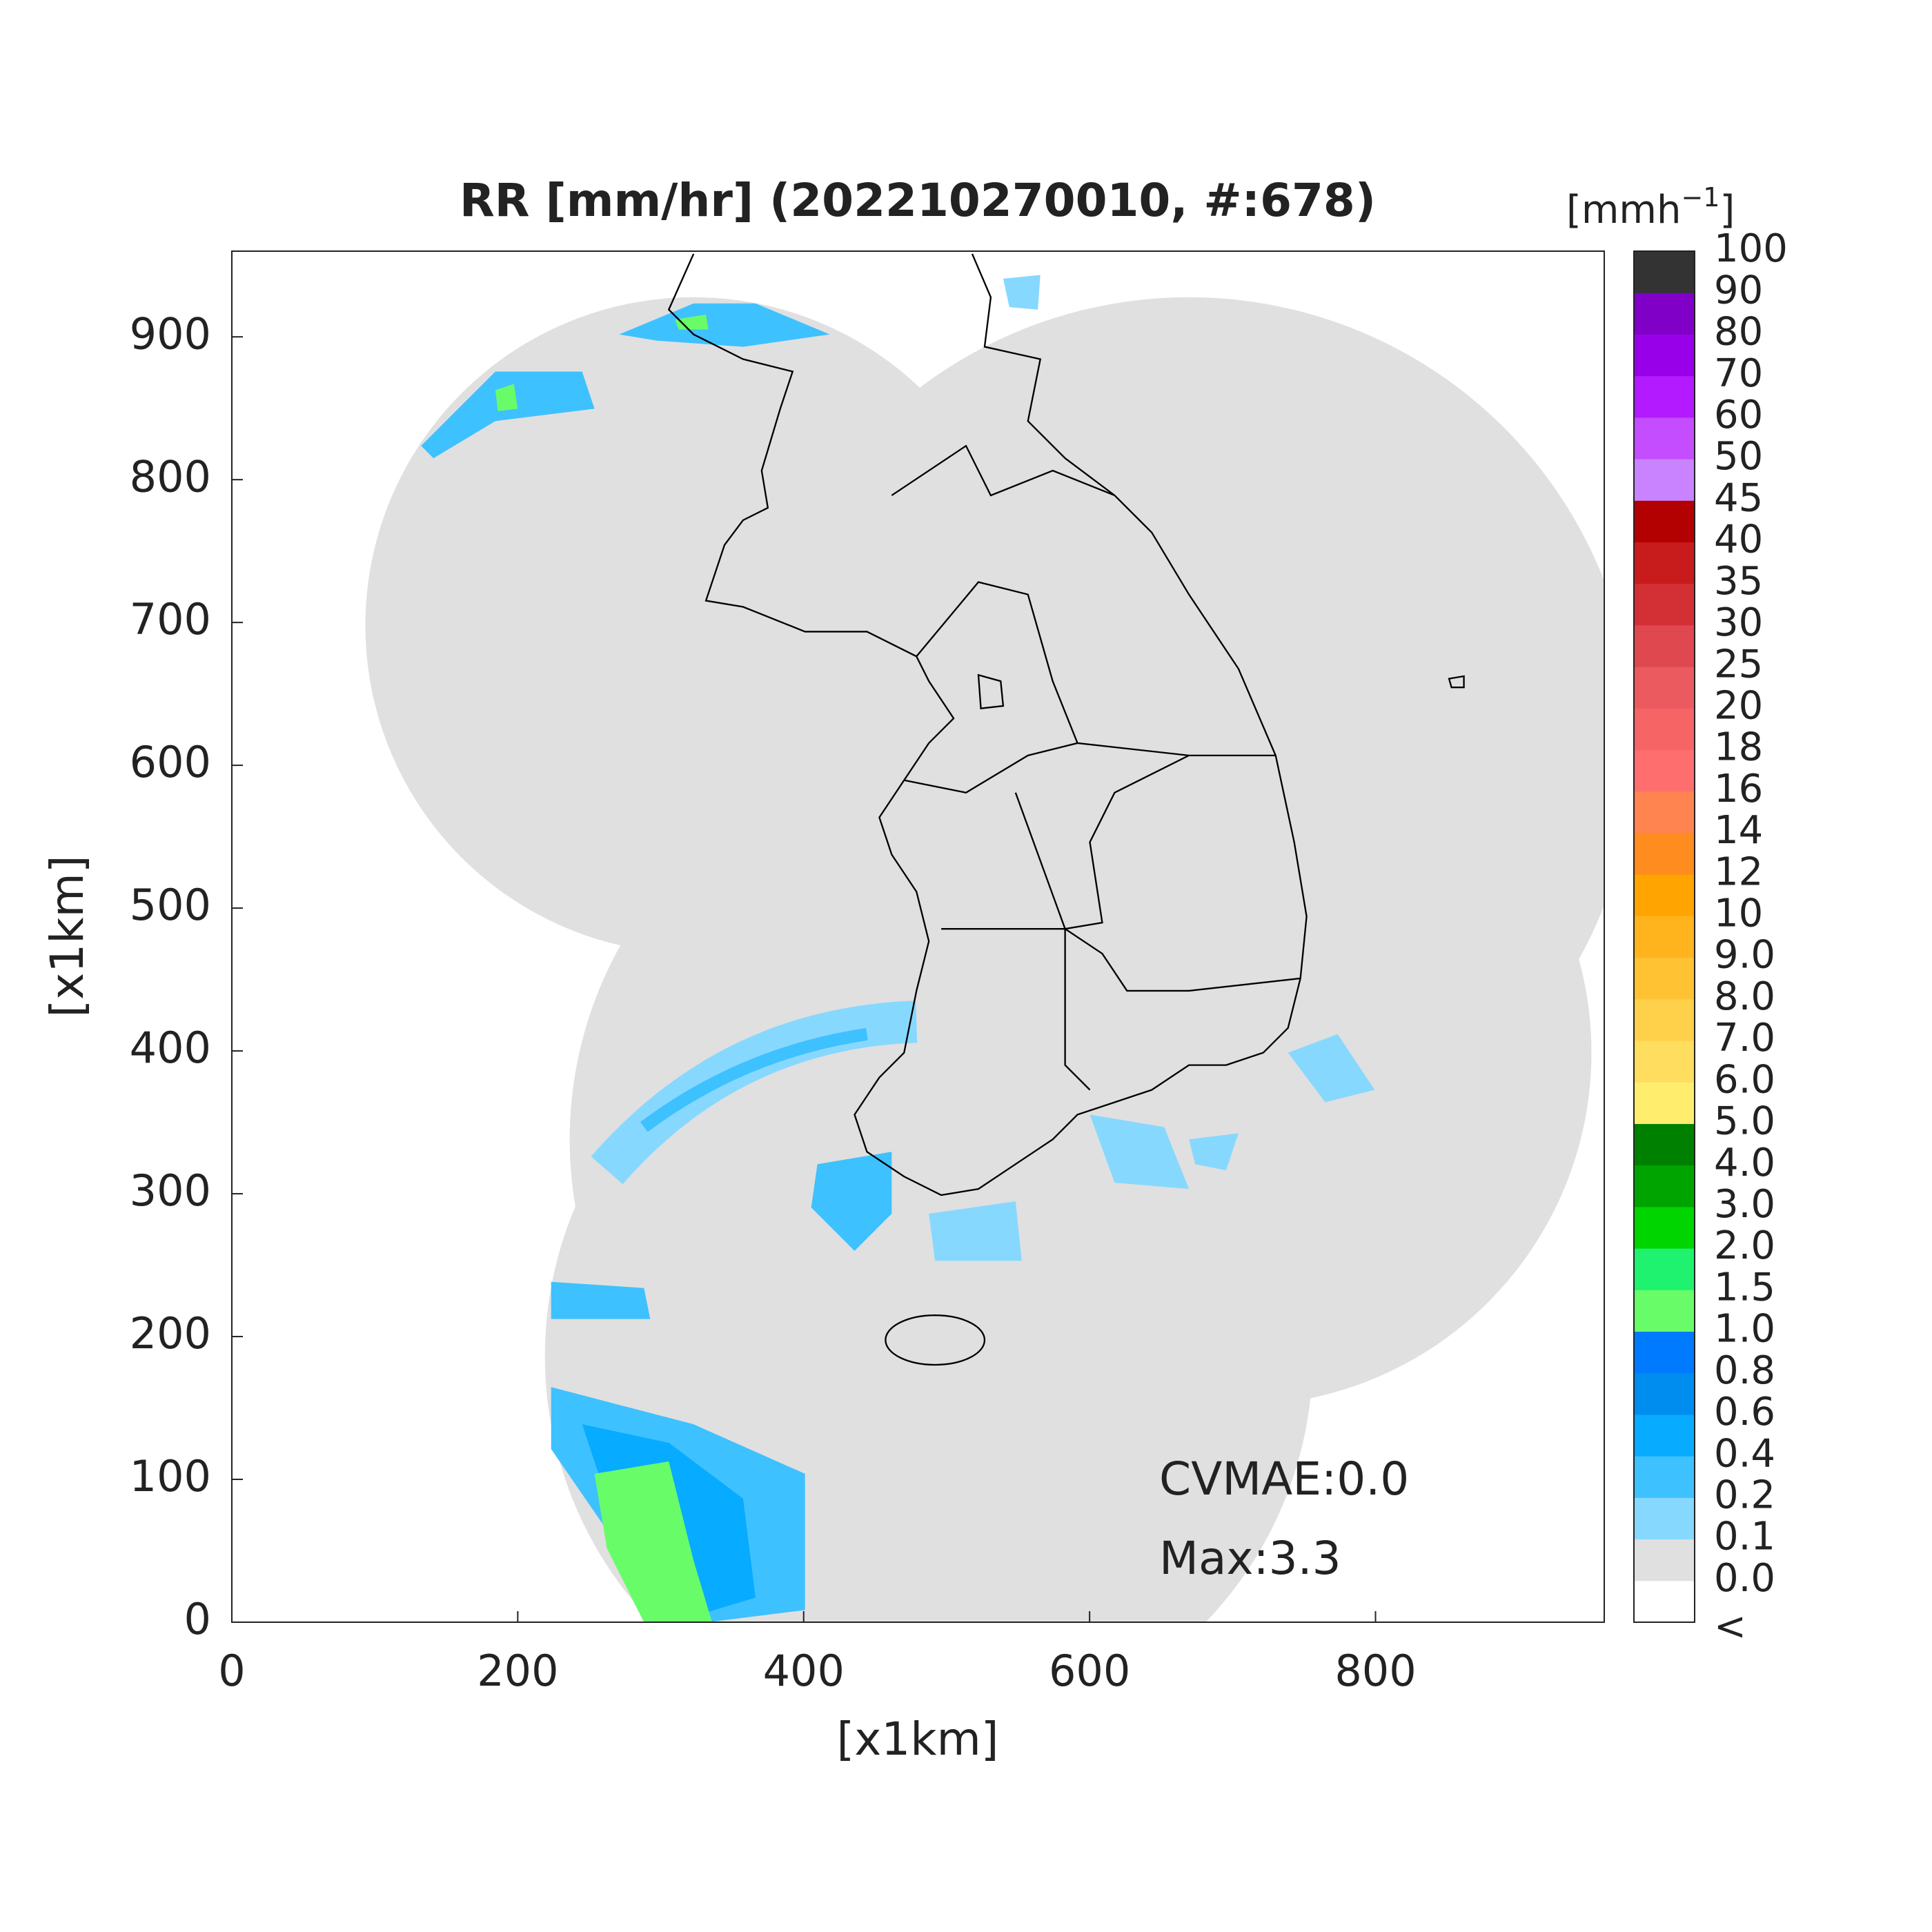 This screenshot has width=1932, height=1932. Describe the element at coordinates (1738, 373) in the screenshot. I see `colorbar-label: 70` at that location.